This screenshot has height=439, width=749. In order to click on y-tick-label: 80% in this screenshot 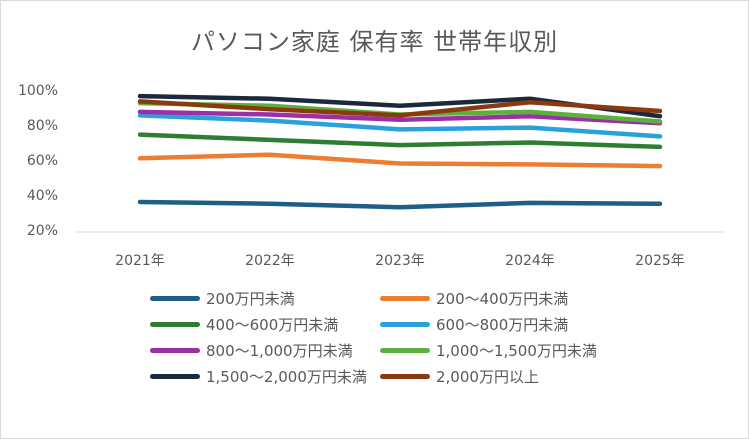, I will do `click(42, 126)`.